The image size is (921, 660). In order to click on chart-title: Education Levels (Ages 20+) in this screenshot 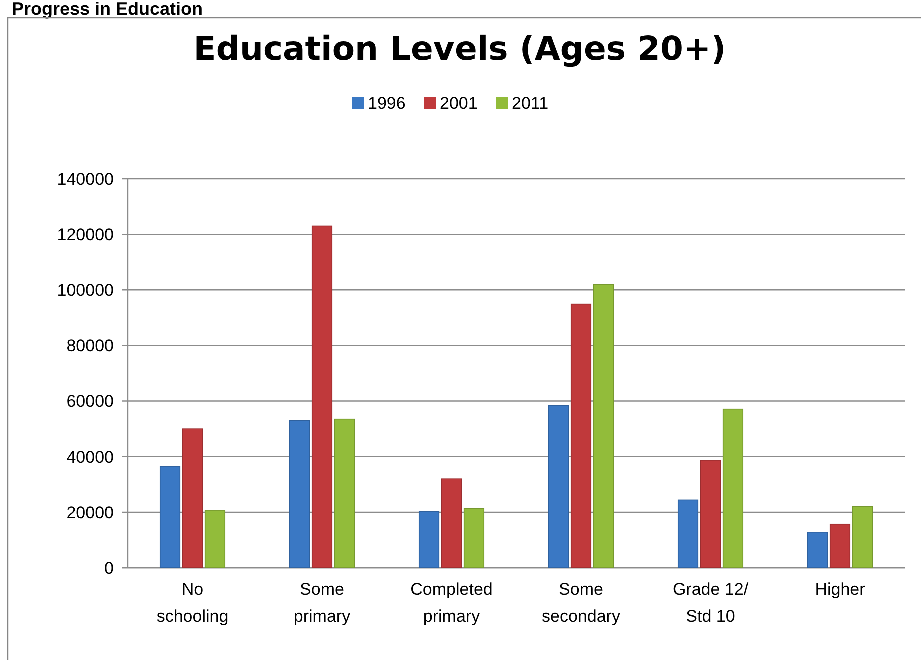, I will do `click(460, 48)`.